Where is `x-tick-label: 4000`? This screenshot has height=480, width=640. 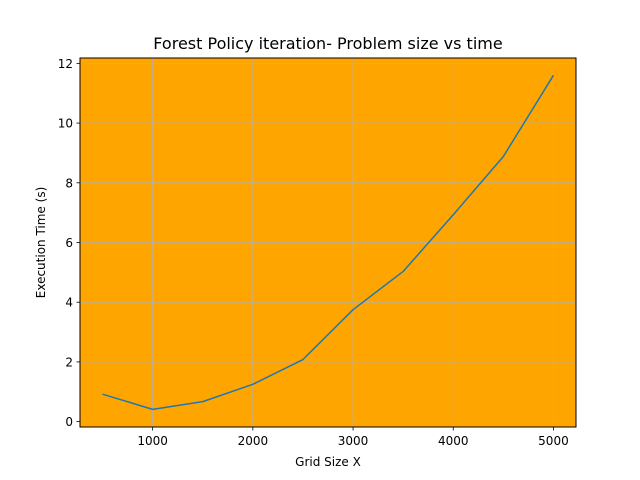
x-tick-label: 4000 is located at coordinates (453, 441).